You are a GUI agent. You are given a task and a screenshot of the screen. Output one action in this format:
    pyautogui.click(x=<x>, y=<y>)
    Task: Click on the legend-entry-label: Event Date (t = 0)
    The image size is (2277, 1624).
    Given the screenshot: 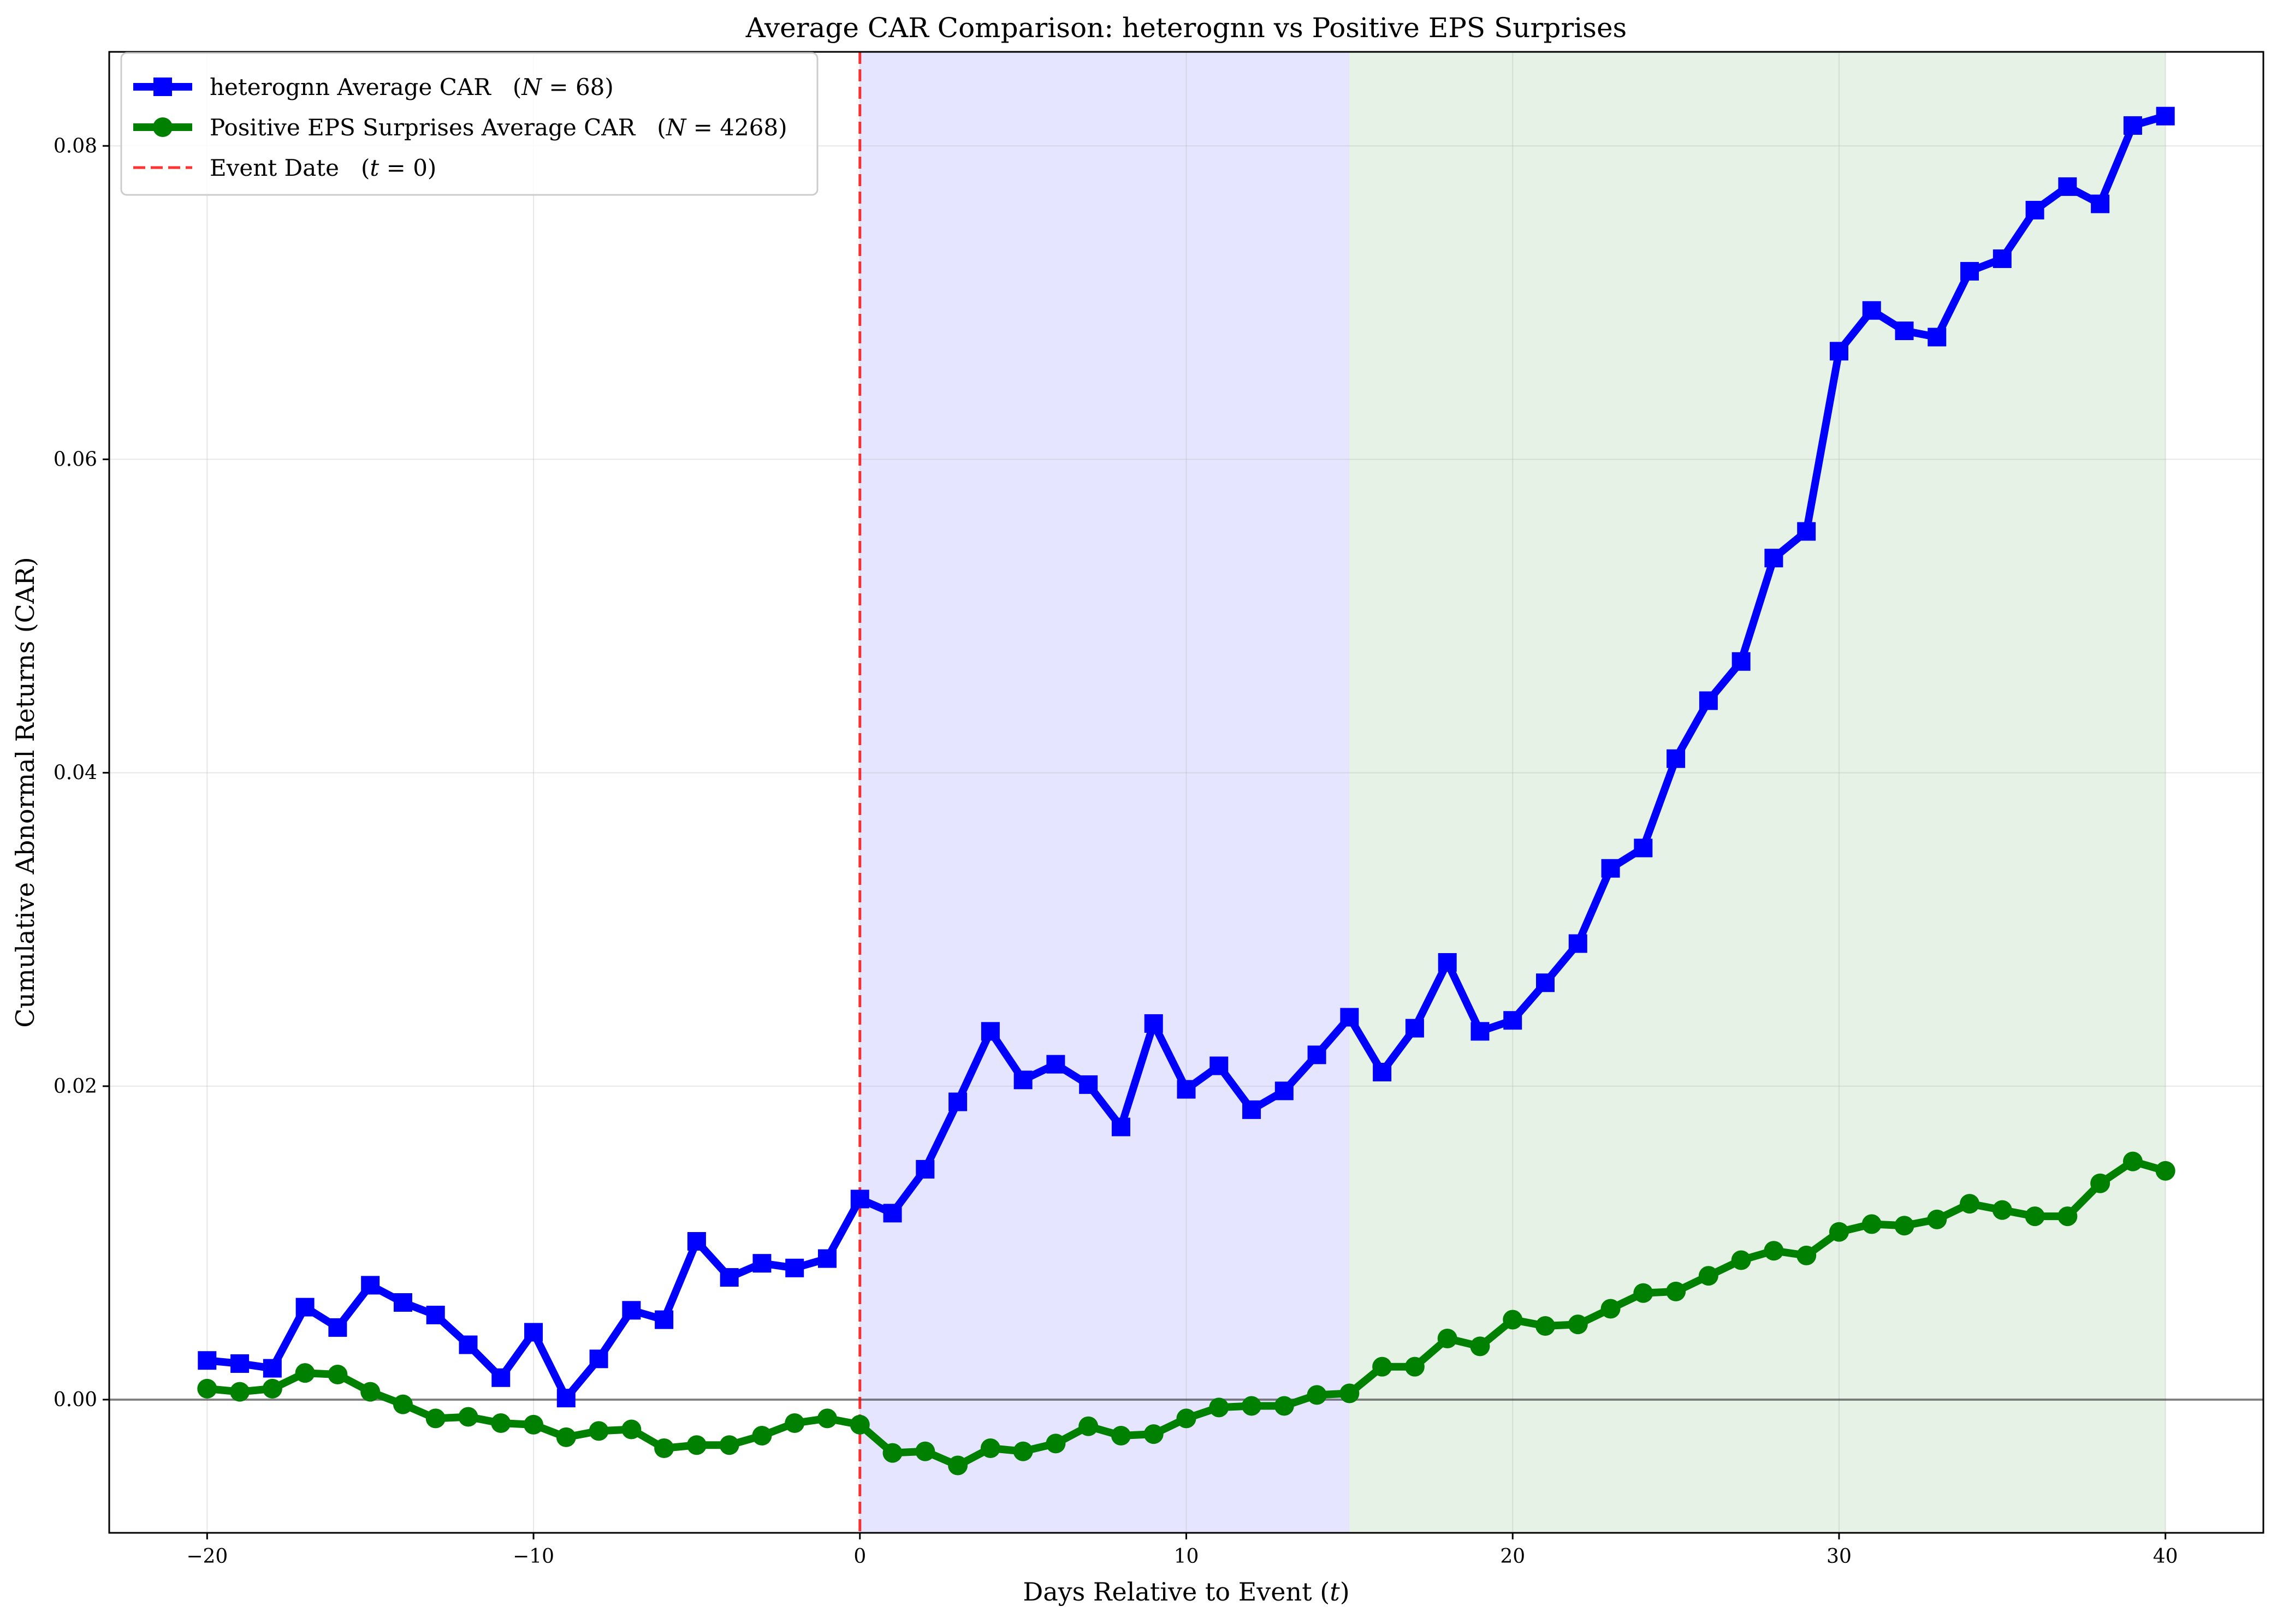 What is the action you would take?
    pyautogui.click(x=323, y=167)
    